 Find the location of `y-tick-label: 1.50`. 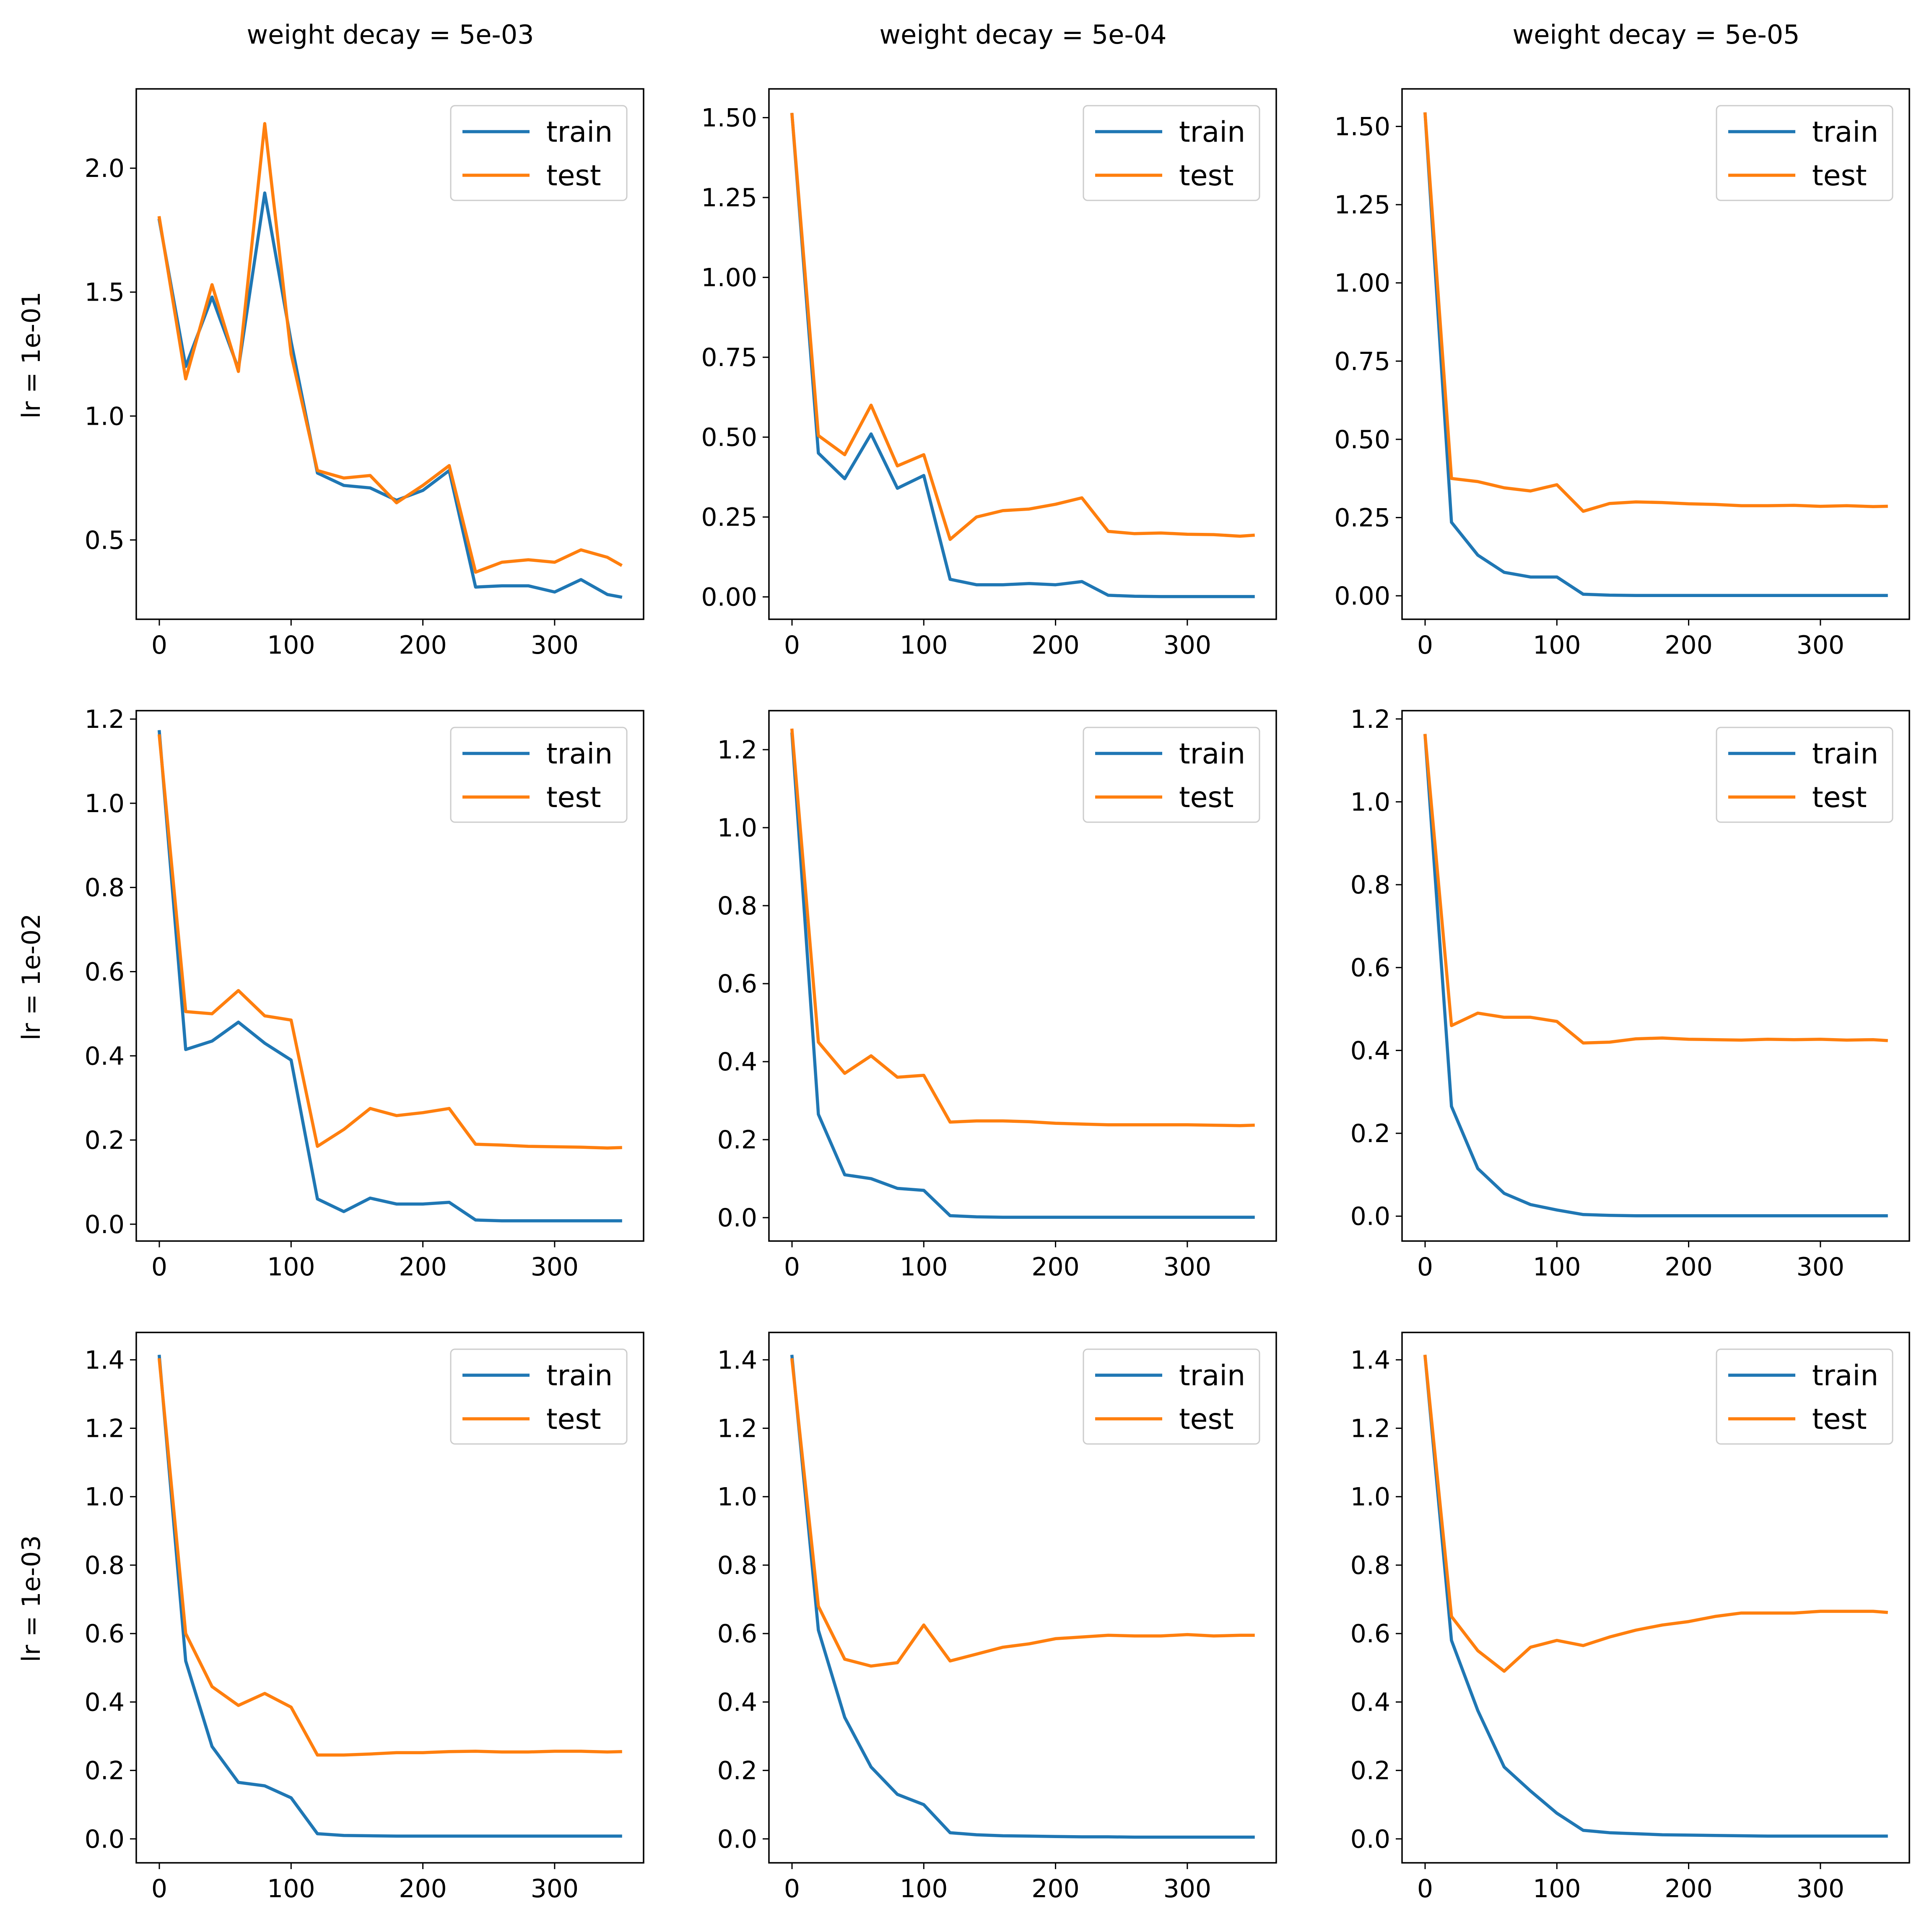

y-tick-label: 1.50 is located at coordinates (729, 118).